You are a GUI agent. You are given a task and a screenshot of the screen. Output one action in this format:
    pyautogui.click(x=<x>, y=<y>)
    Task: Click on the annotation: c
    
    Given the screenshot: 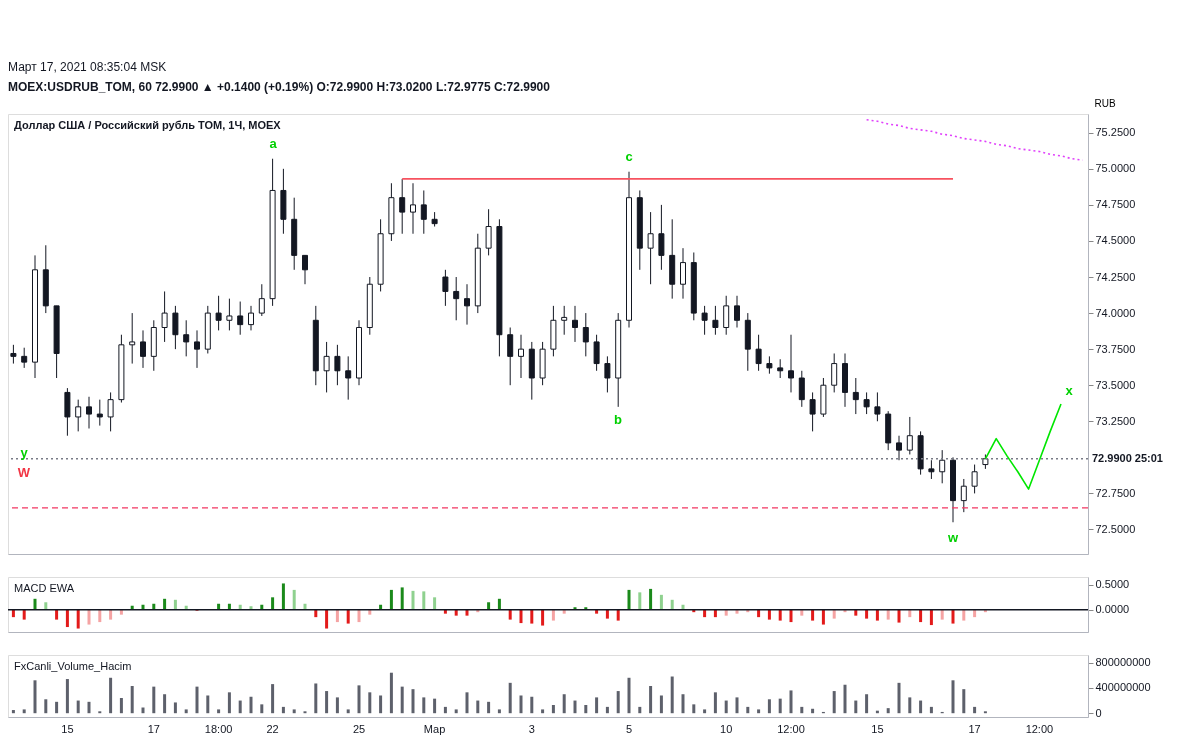 What is the action you would take?
    pyautogui.click(x=629, y=156)
    